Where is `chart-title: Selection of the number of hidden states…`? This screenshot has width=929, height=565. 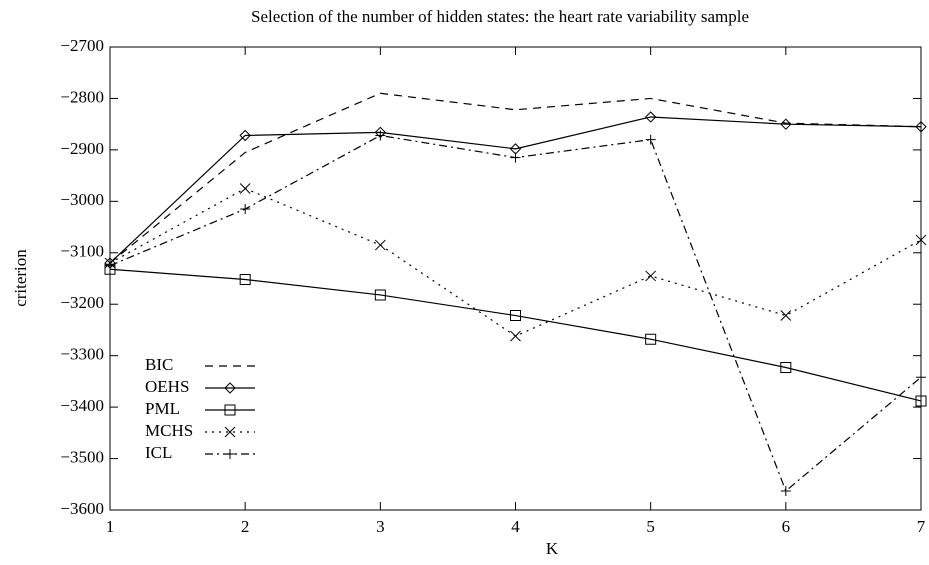
chart-title: Selection of the number of hidden states… is located at coordinates (500, 16).